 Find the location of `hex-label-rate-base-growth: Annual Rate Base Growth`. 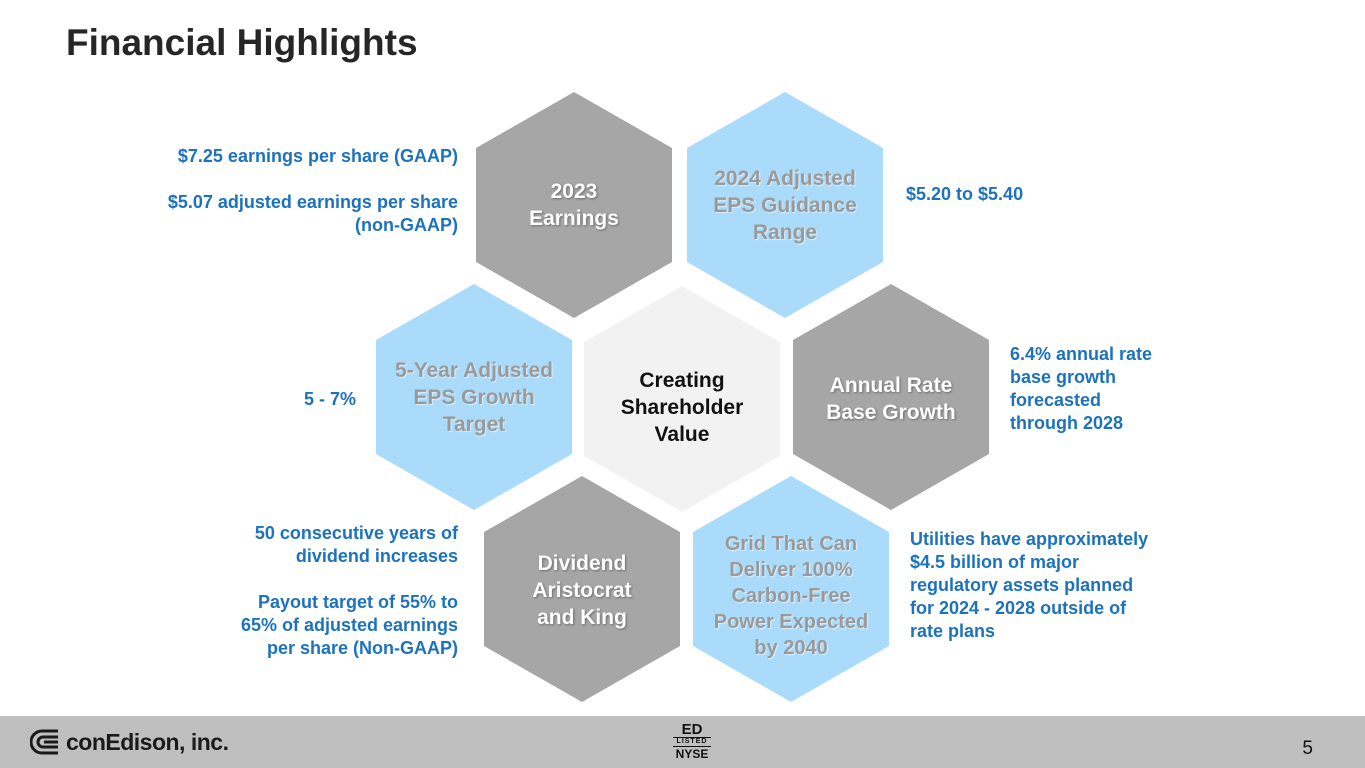

hex-label-rate-base-growth: Annual Rate Base Growth is located at coordinates (891, 399).